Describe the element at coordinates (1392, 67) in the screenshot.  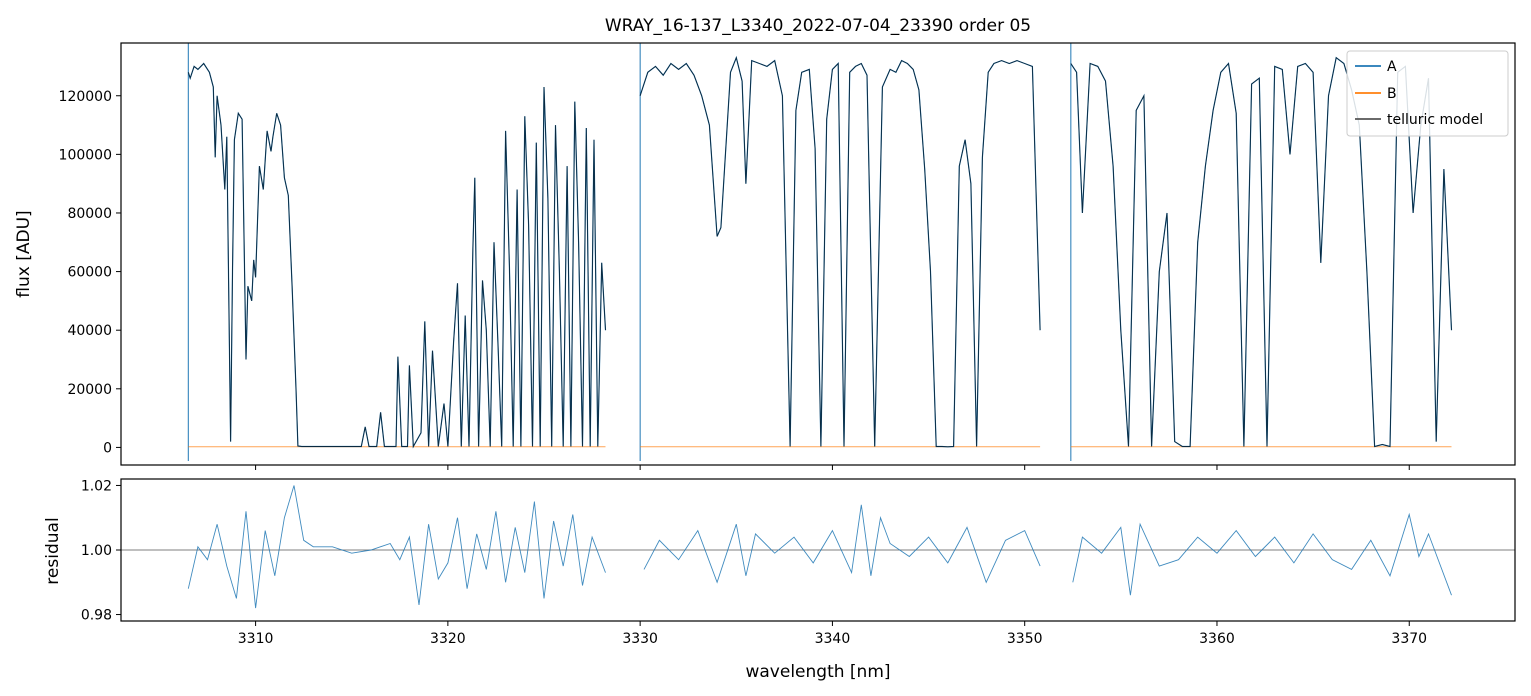
I see `legend-label-a: A` at that location.